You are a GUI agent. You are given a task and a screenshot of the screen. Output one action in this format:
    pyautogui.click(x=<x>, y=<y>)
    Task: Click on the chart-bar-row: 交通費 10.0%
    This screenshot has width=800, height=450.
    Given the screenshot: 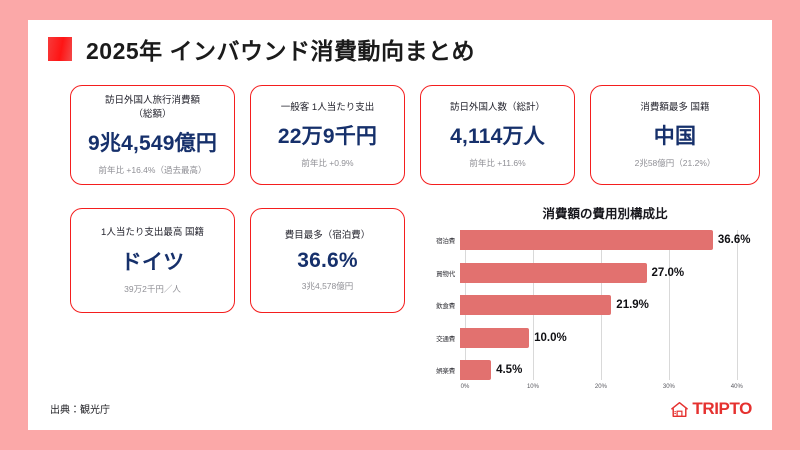 What is the action you would take?
    pyautogui.click(x=594, y=337)
    